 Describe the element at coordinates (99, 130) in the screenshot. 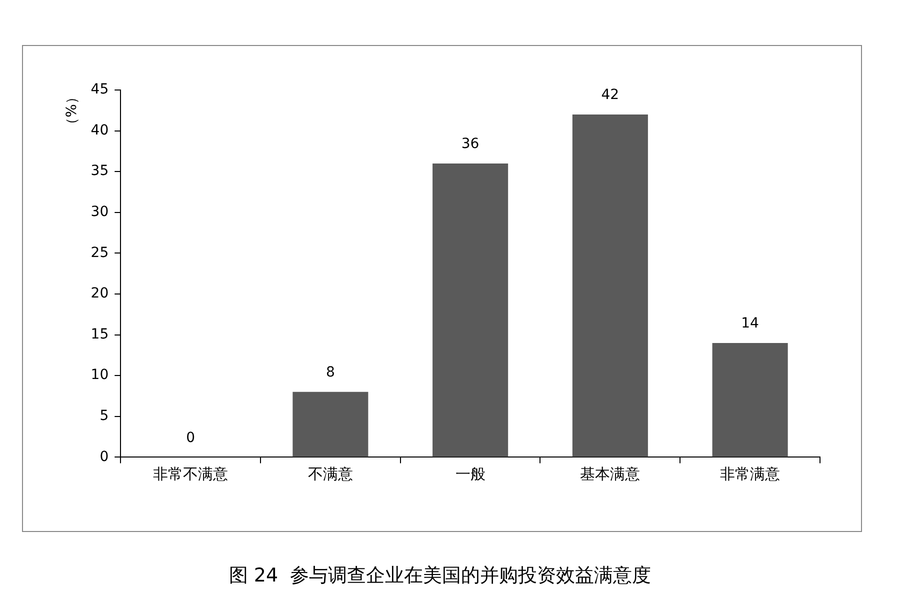

I see `y-tick-label: 40` at that location.